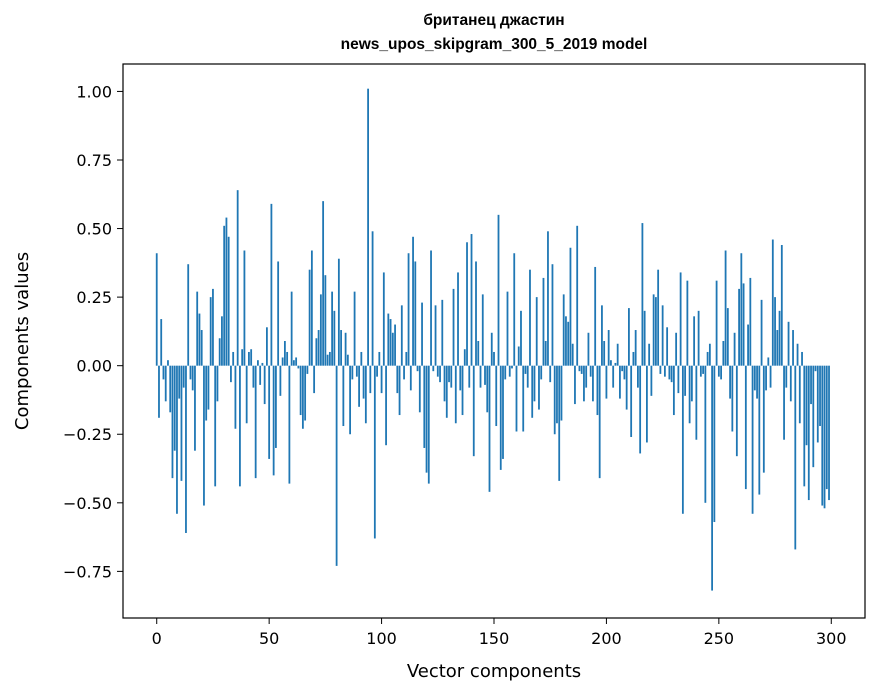  What do you see at coordinates (94, 91) in the screenshot?
I see `y-tick-label-7: 1.00` at bounding box center [94, 91].